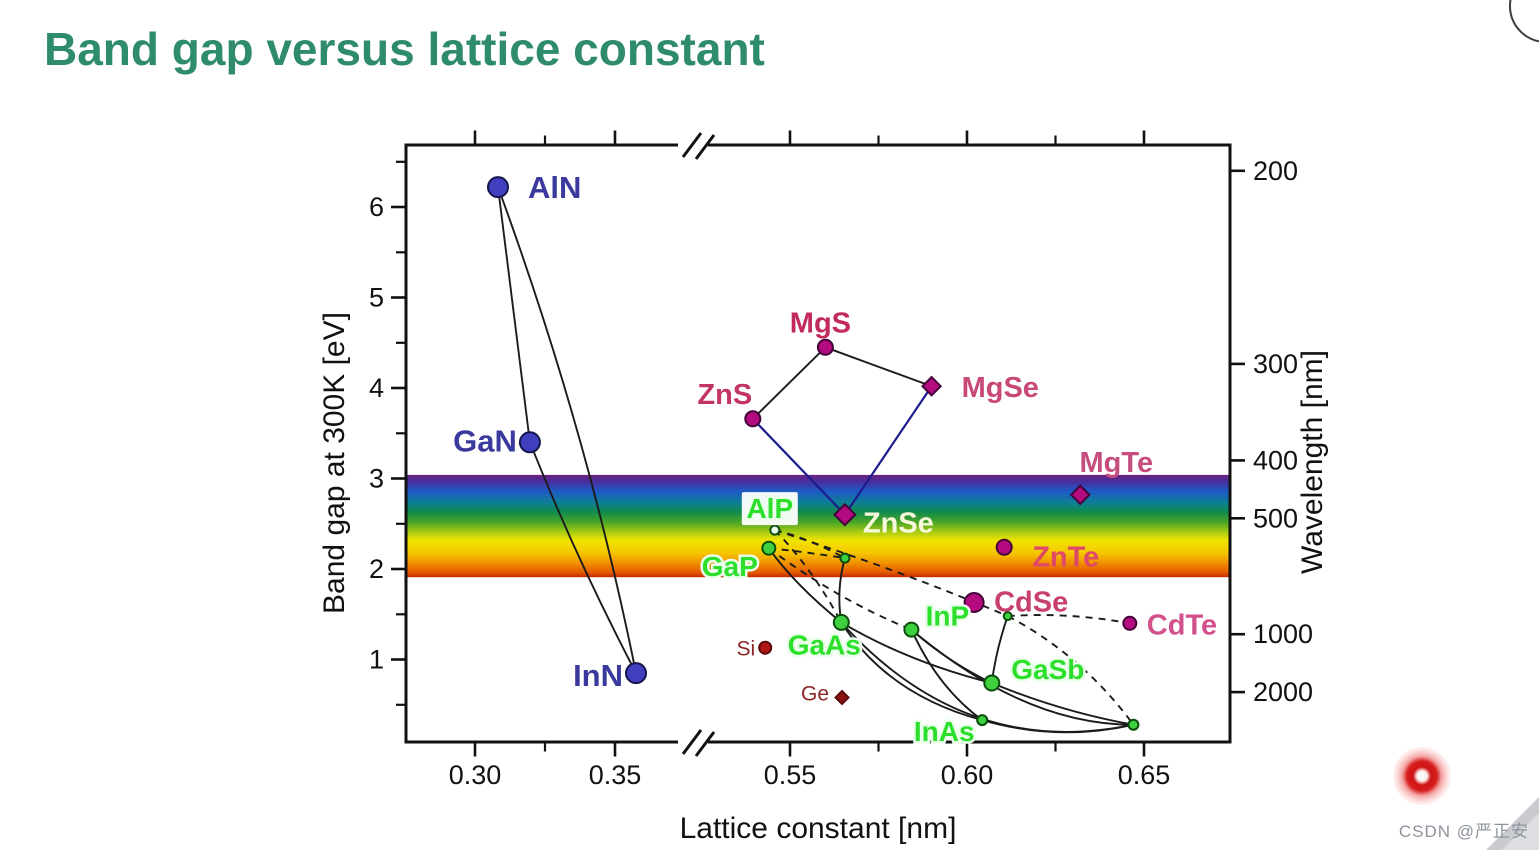 Image resolution: width=1539 pixels, height=850 pixels. What do you see at coordinates (818, 526) in the screenshot?
I see `visible-spectrum-band` at bounding box center [818, 526].